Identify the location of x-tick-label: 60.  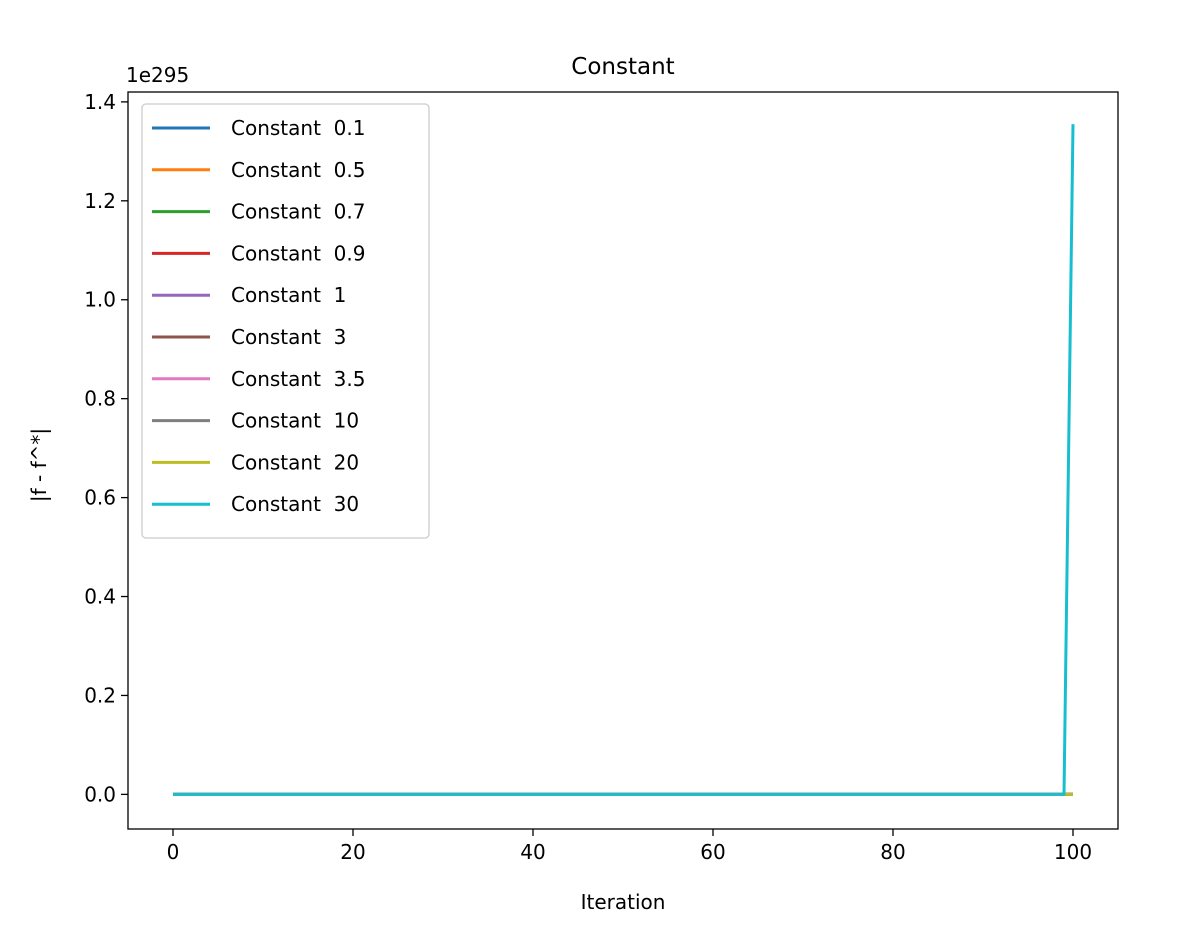
(712, 852).